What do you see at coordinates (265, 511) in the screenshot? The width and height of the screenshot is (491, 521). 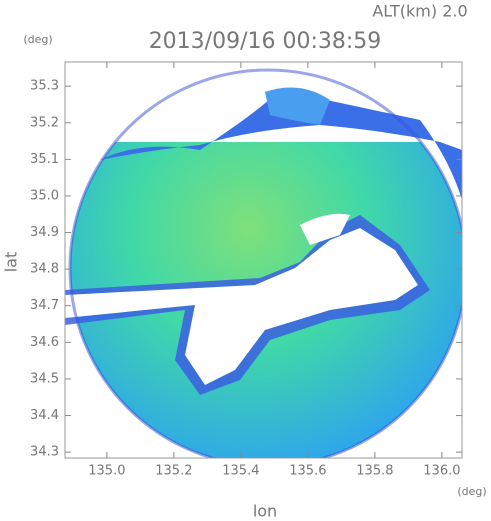 I see `x-axis-label: lon` at bounding box center [265, 511].